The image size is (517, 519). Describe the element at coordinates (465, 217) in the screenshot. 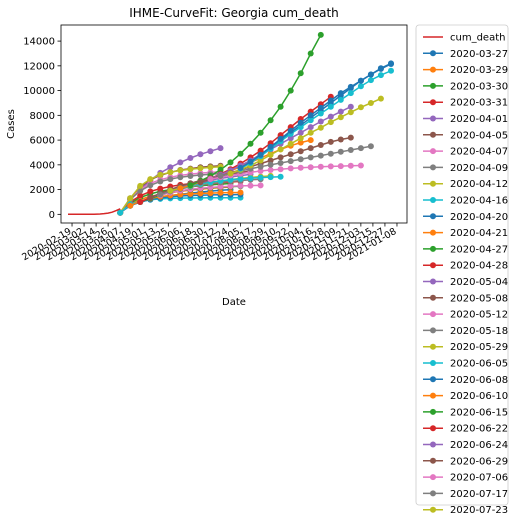

I see `legend-item: 2020-04-20` at that location.